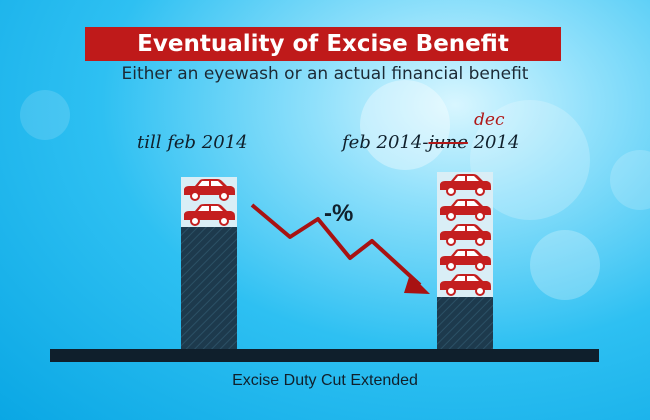 This screenshot has height=420, width=650. I want to click on baseline-axis, so click(324, 355).